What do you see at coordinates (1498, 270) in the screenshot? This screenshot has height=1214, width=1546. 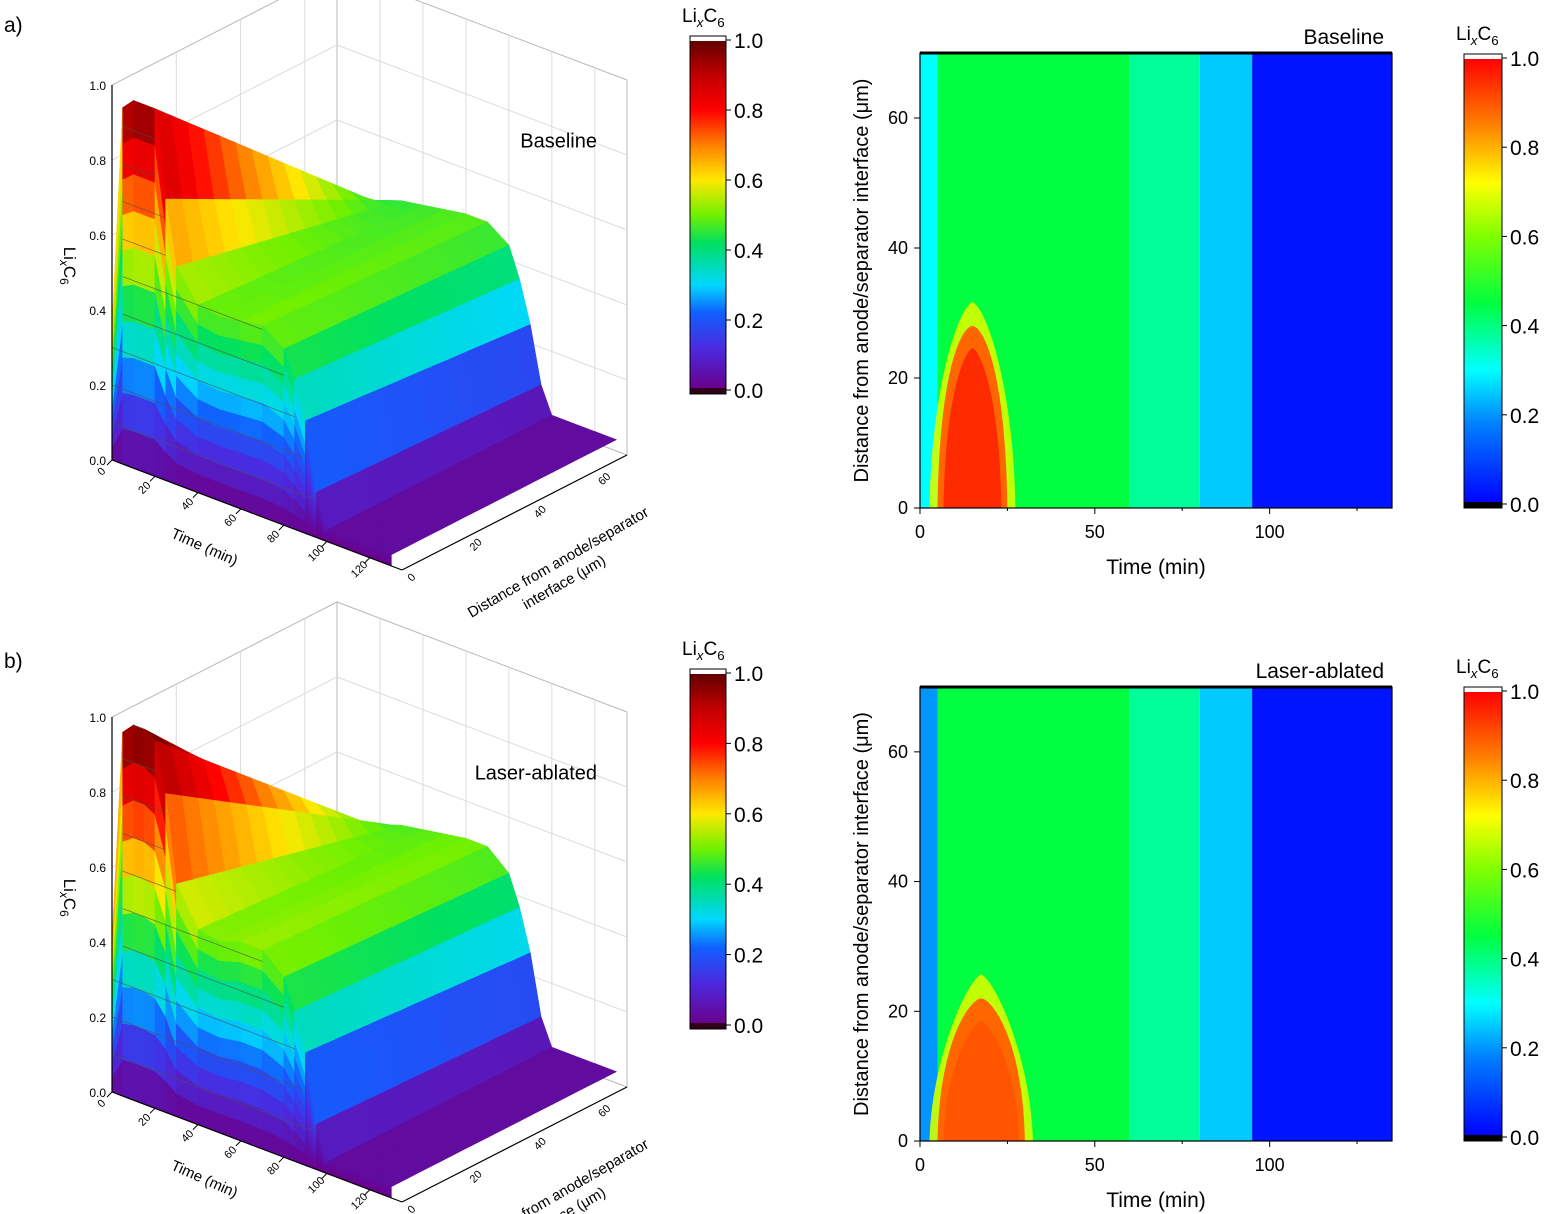 I see `colorbar-heatmap-a: LixC6 0.0 0.2 0.4 0.6 0.8 1.0` at bounding box center [1498, 270].